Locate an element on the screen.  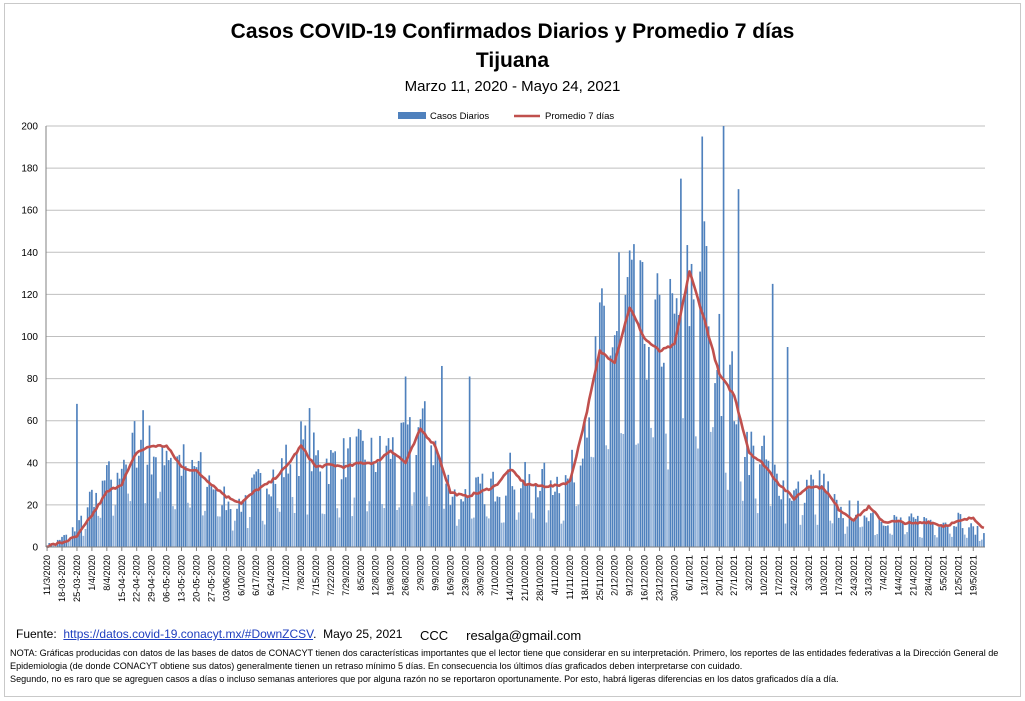
chart-subtitle: Tijuana is located at coordinates (512, 60).